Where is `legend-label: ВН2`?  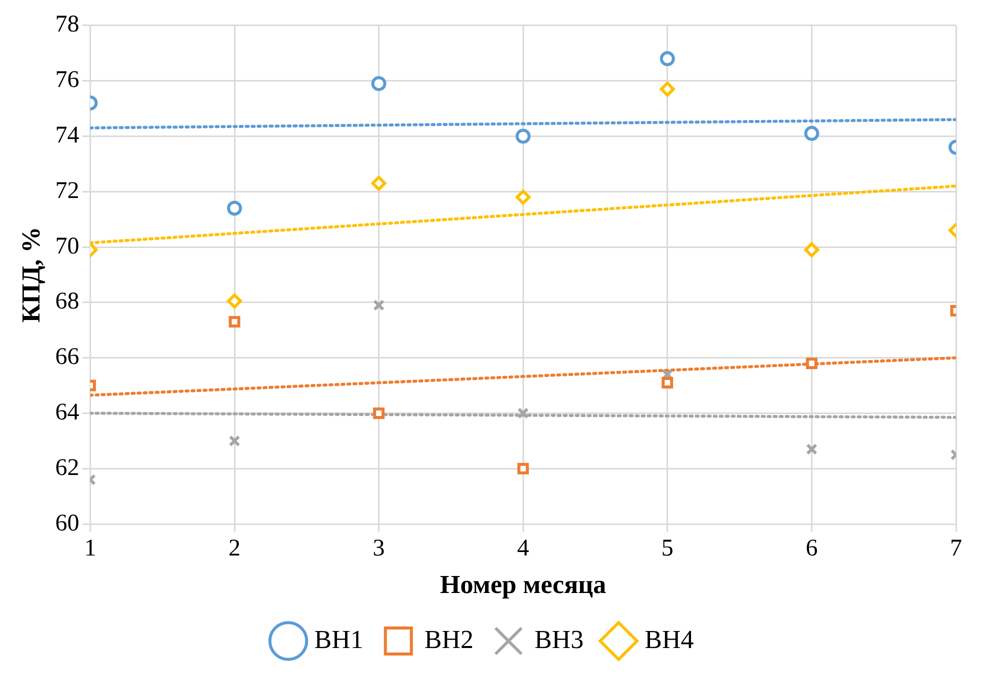 legend-label: ВН2 is located at coordinates (449, 639).